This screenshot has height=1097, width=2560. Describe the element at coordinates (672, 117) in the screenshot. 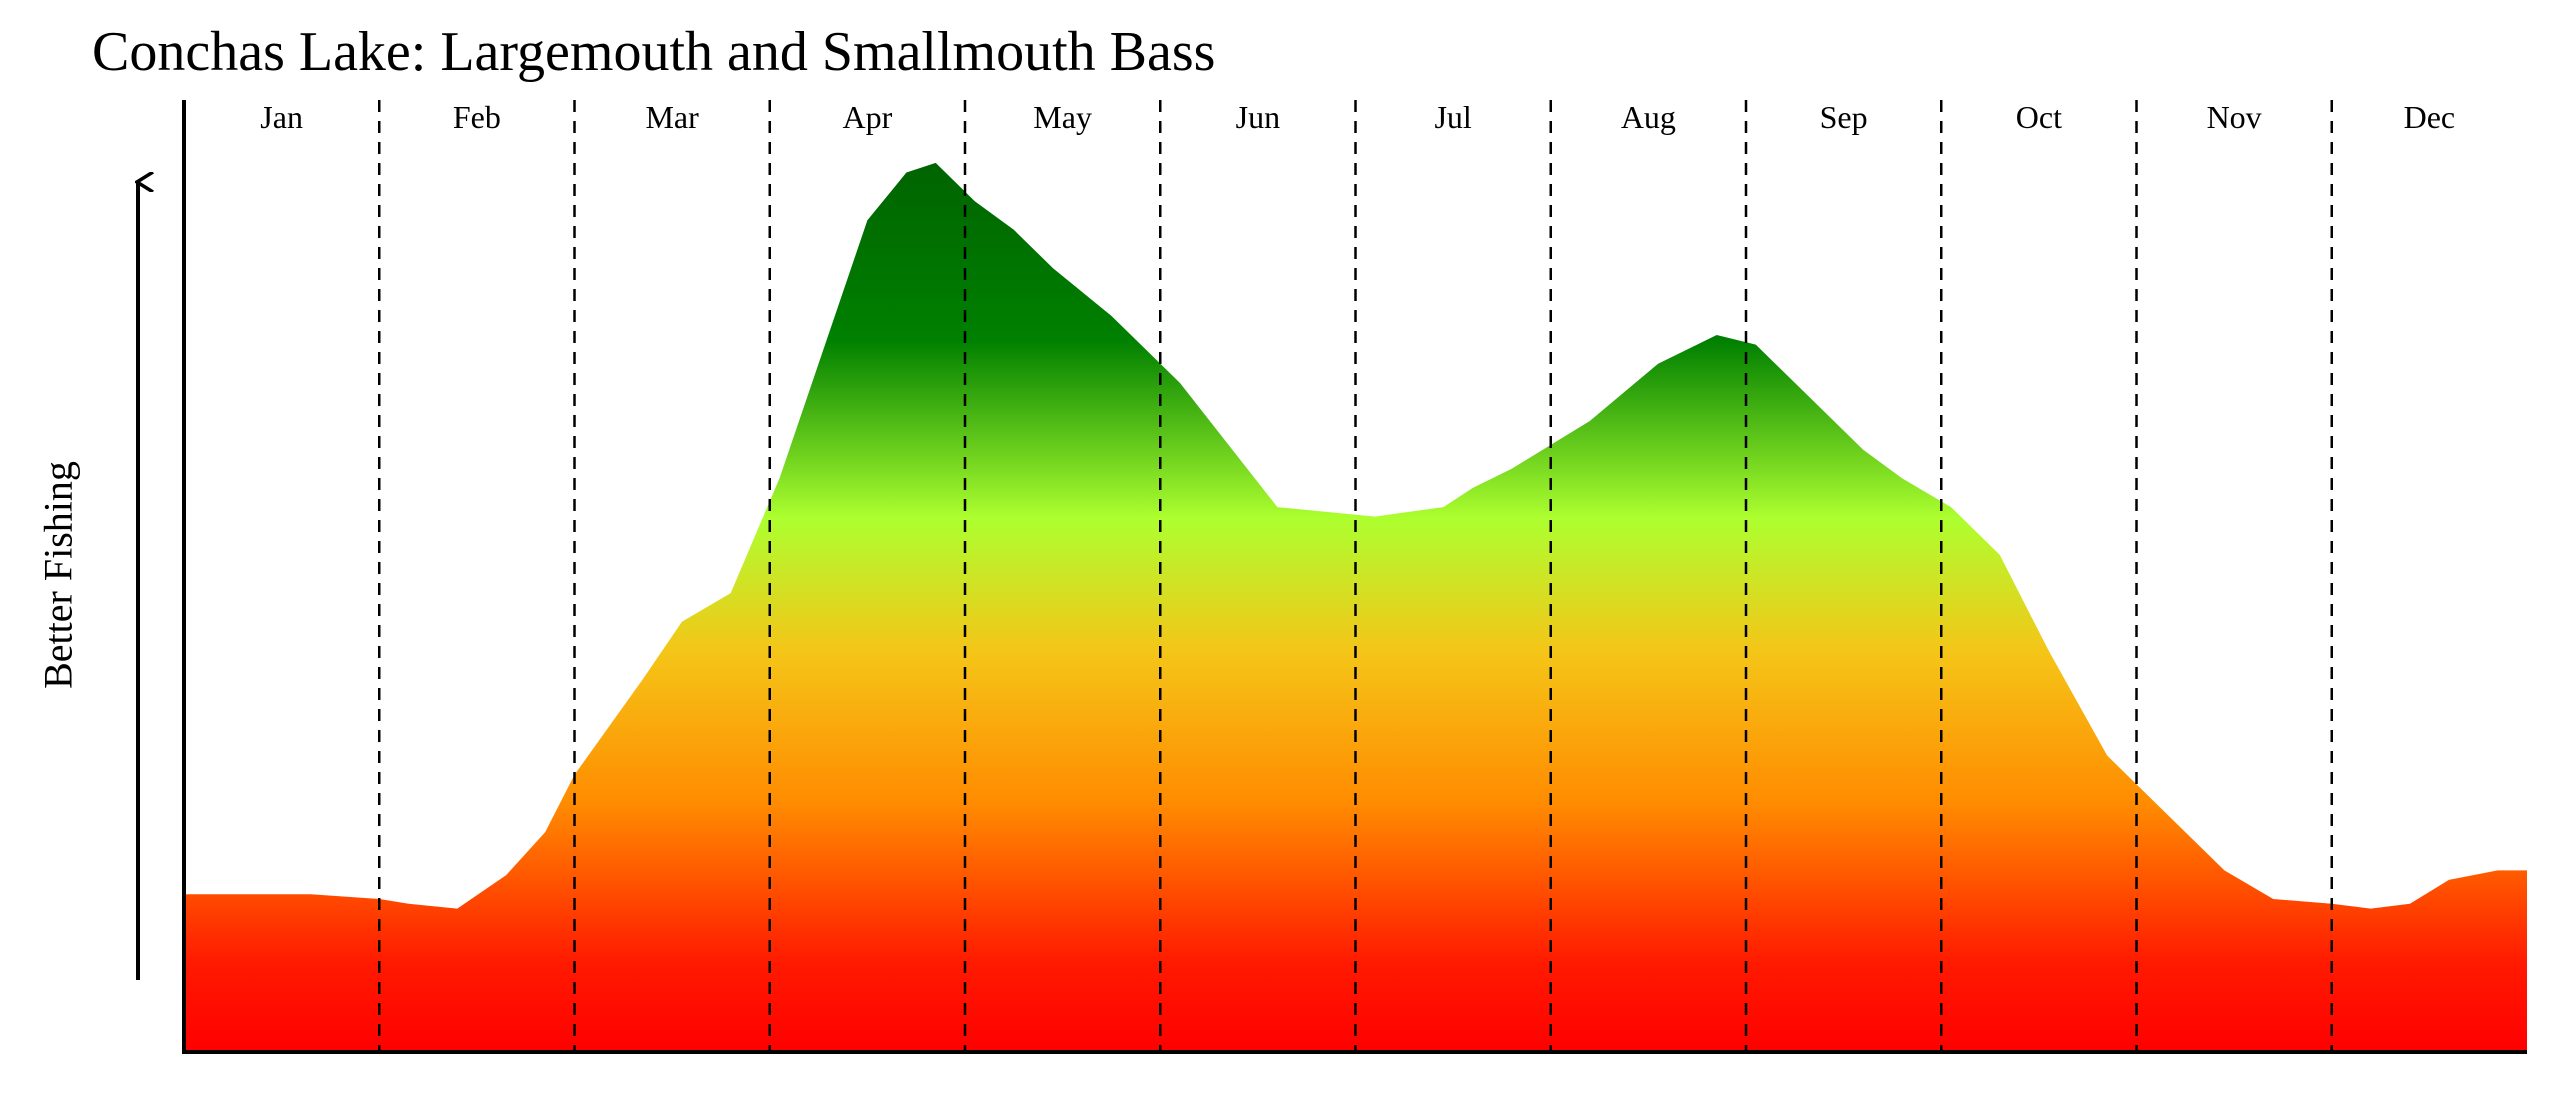

I see `month-label-mar: Mar` at that location.